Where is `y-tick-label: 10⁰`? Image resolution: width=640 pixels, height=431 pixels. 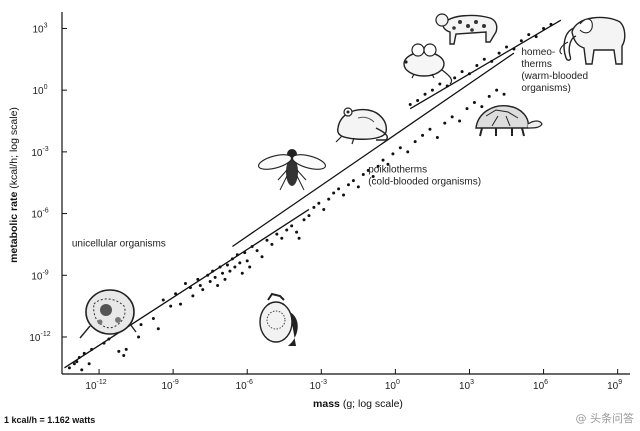 y-tick-label: 10⁰ is located at coordinates (39, 90).